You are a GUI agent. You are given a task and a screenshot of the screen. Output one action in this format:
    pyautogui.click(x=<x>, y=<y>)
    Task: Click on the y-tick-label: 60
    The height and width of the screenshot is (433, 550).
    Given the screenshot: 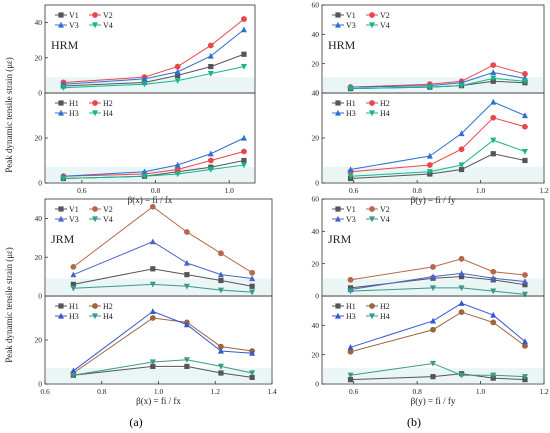 What is the action you would take?
    pyautogui.click(x=316, y=199)
    